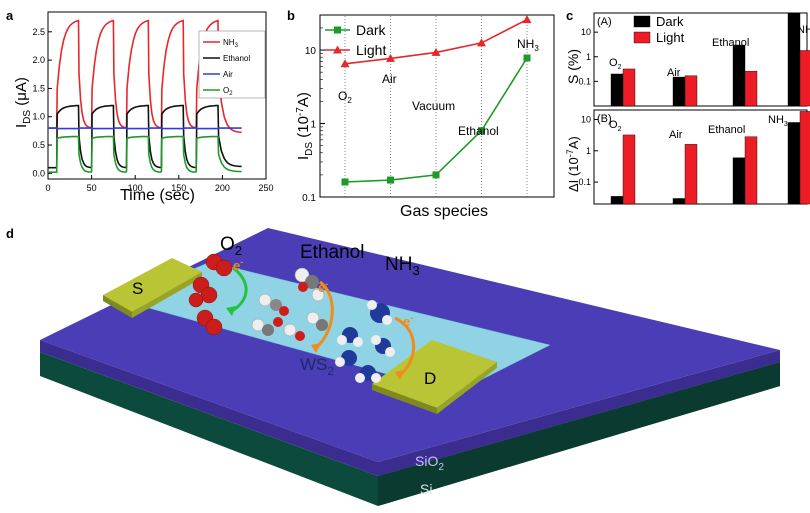  Describe the element at coordinates (222, 188) in the screenshot. I see `panel-a-xtick-label: 200` at that location.